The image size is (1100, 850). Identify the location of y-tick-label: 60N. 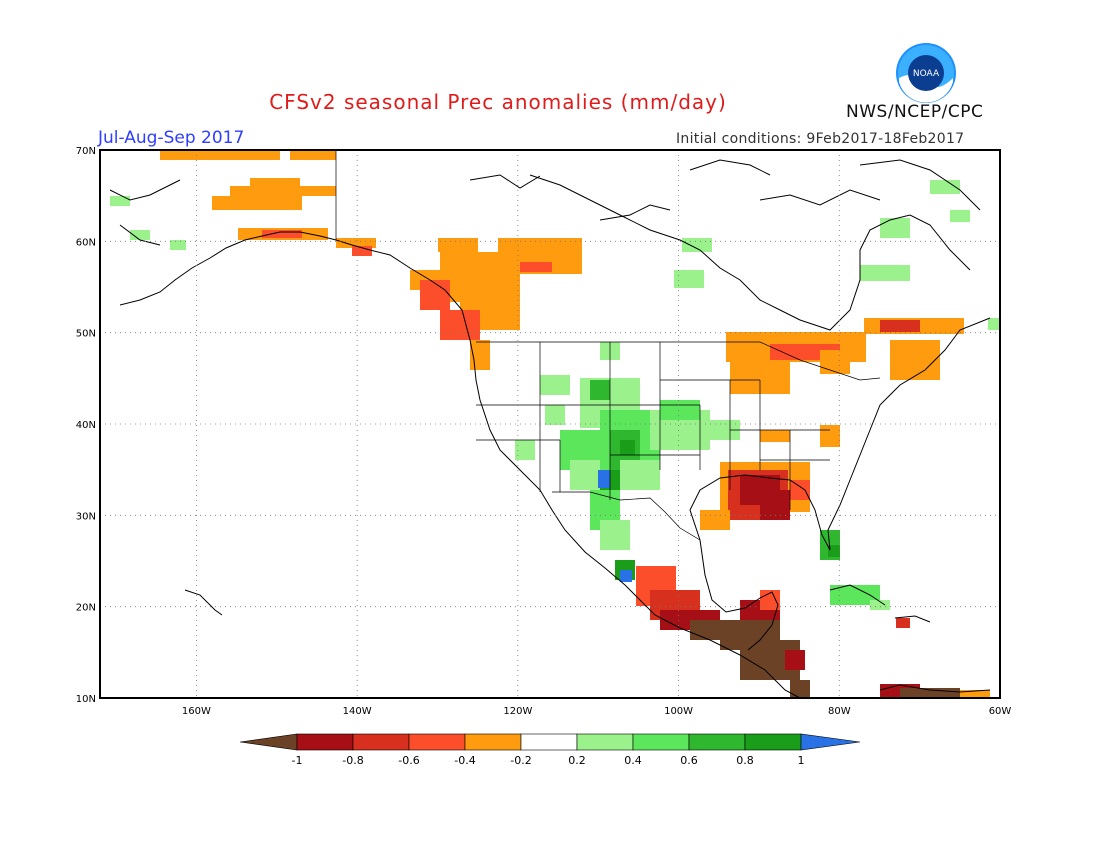
(86, 242).